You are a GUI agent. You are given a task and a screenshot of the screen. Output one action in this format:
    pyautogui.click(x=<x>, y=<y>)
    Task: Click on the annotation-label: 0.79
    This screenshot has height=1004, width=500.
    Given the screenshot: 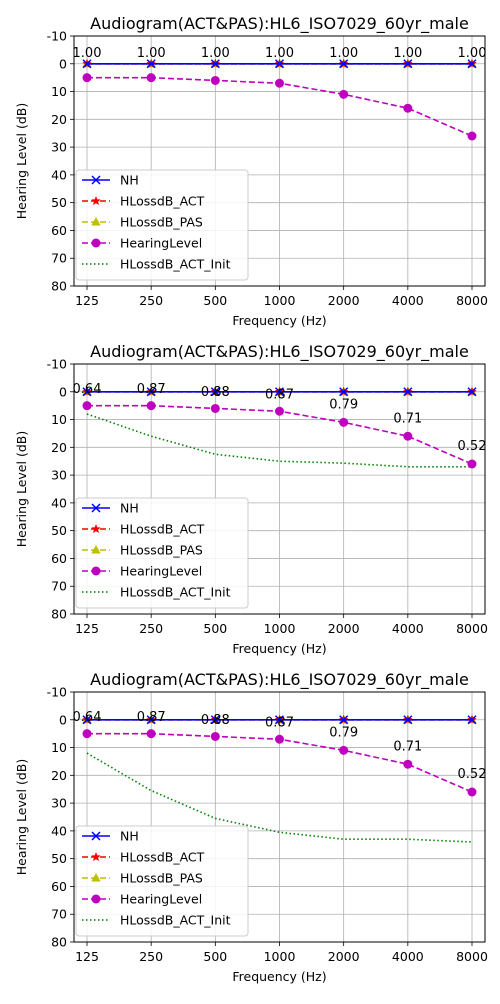 What is the action you would take?
    pyautogui.click(x=343, y=732)
    